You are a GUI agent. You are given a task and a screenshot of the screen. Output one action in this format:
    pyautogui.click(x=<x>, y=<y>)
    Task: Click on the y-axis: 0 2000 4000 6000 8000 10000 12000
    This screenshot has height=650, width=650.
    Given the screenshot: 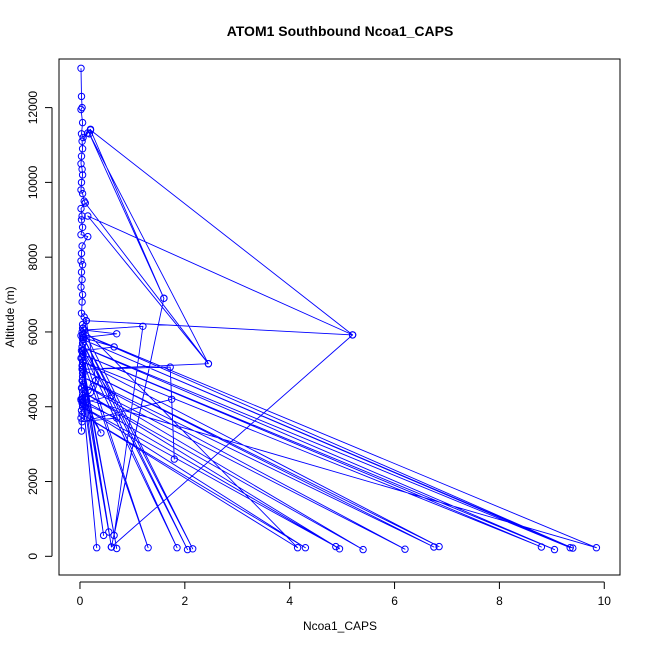 What is the action you would take?
    pyautogui.click(x=39, y=325)
    